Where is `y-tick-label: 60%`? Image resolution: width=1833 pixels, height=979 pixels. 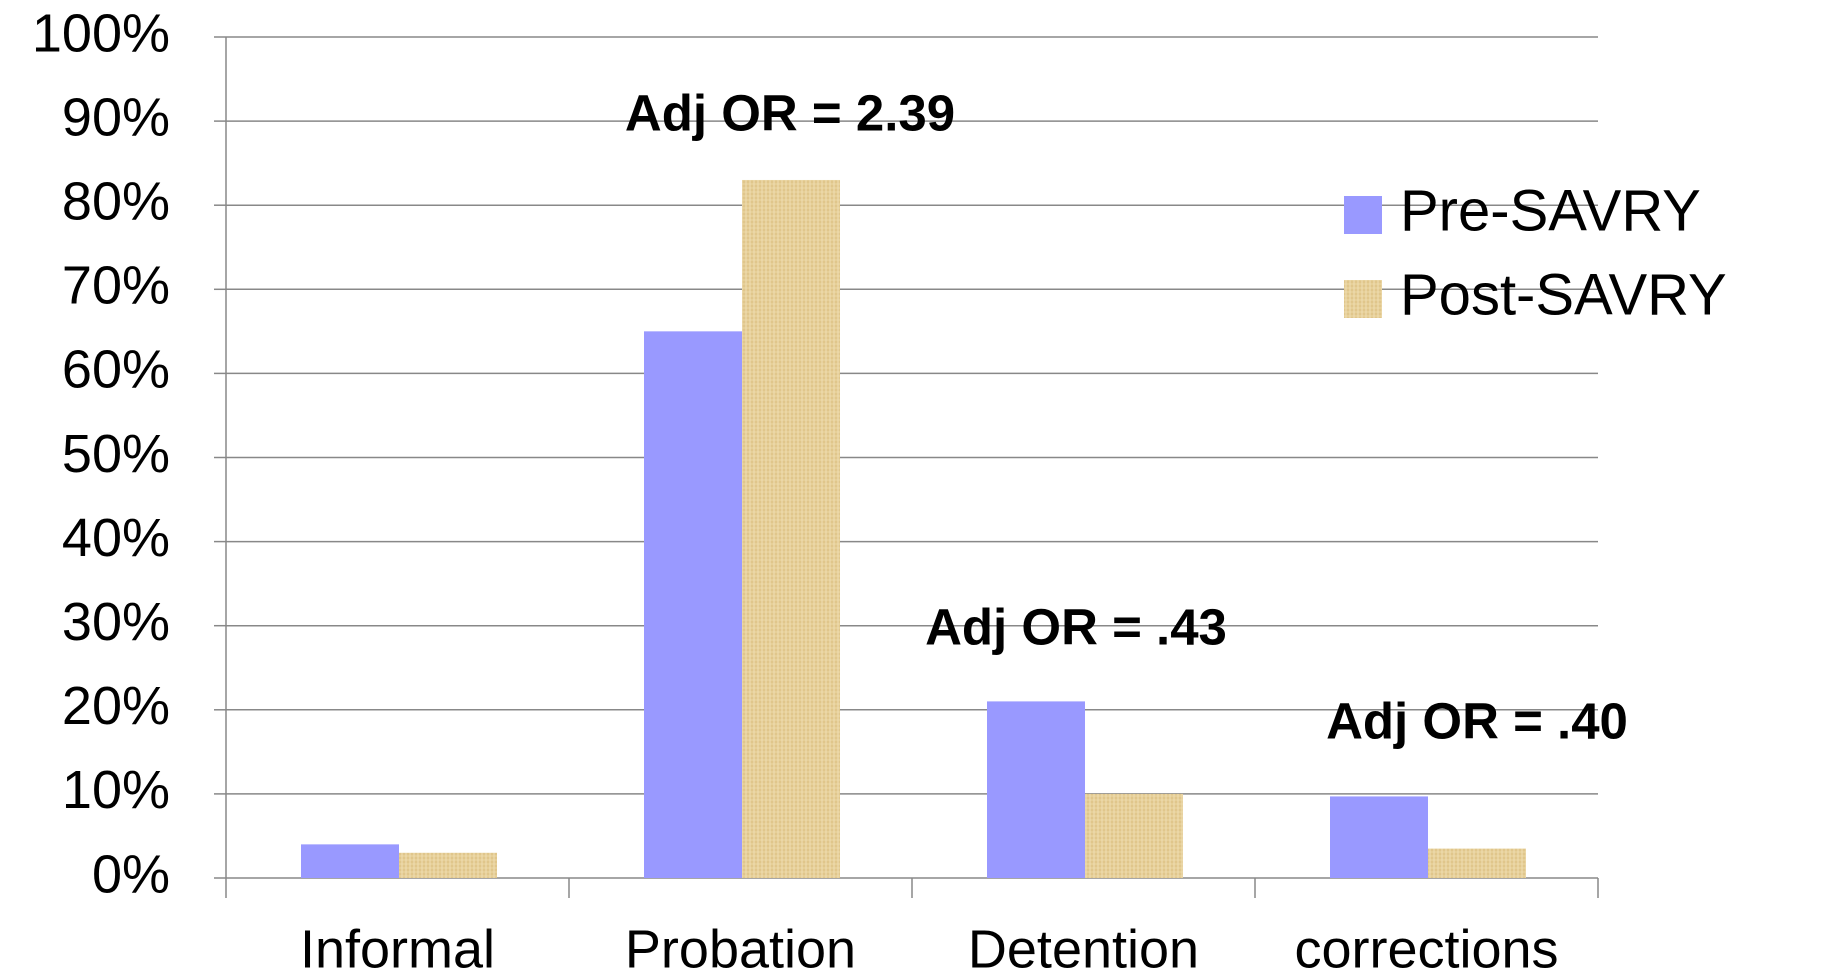
y-tick-label: 60% is located at coordinates (116, 370).